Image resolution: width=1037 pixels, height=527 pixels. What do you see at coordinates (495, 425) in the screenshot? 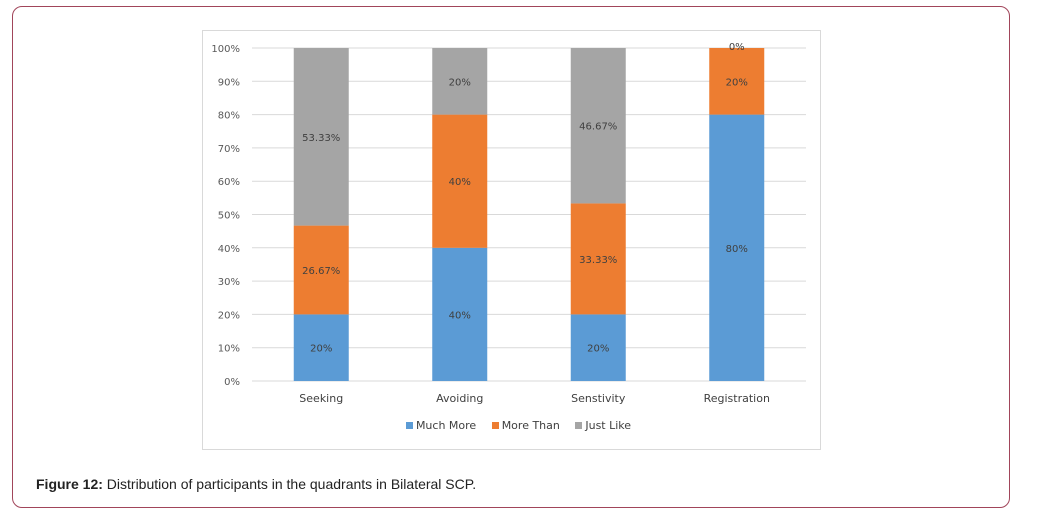
I see `legend-swatch-more-than` at bounding box center [495, 425].